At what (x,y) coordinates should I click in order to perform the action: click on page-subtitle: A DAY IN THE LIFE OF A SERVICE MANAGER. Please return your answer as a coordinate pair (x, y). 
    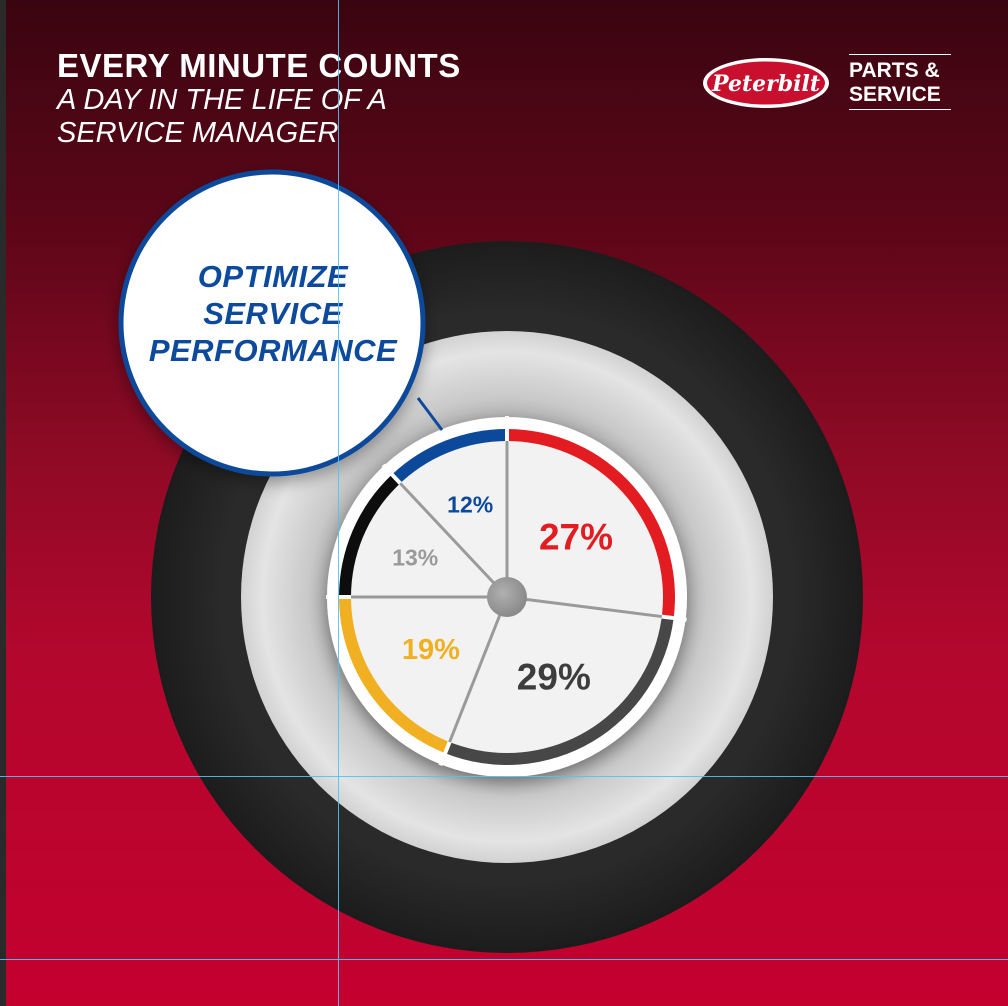
    Looking at the image, I should click on (221, 116).